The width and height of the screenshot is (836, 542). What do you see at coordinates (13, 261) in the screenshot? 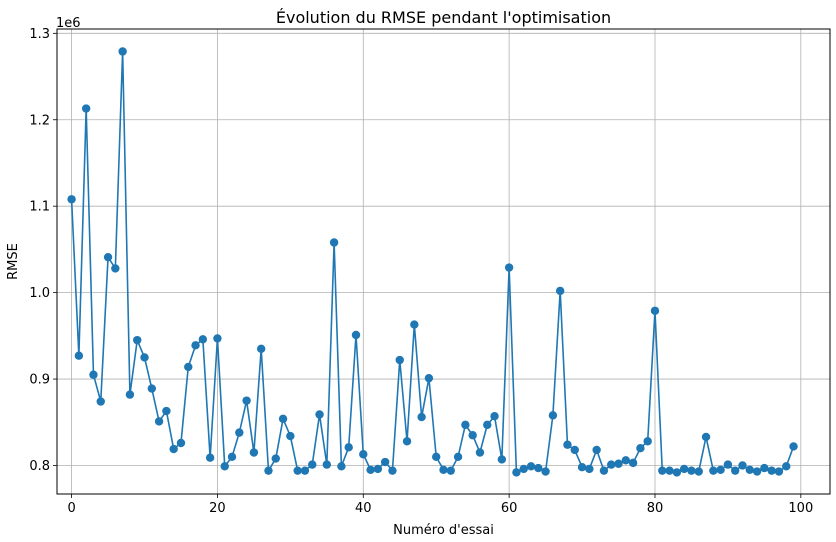
I see `y-axis-label: RMSE` at bounding box center [13, 261].